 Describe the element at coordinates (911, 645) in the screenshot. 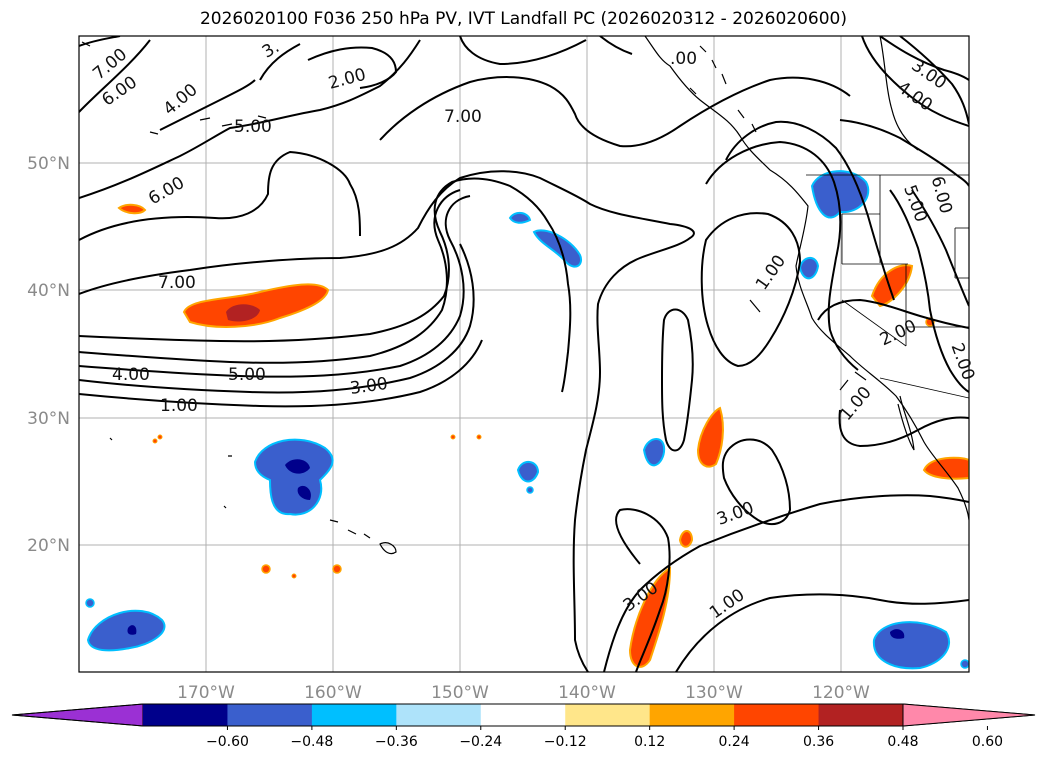

I see `negative-patch-se` at that location.